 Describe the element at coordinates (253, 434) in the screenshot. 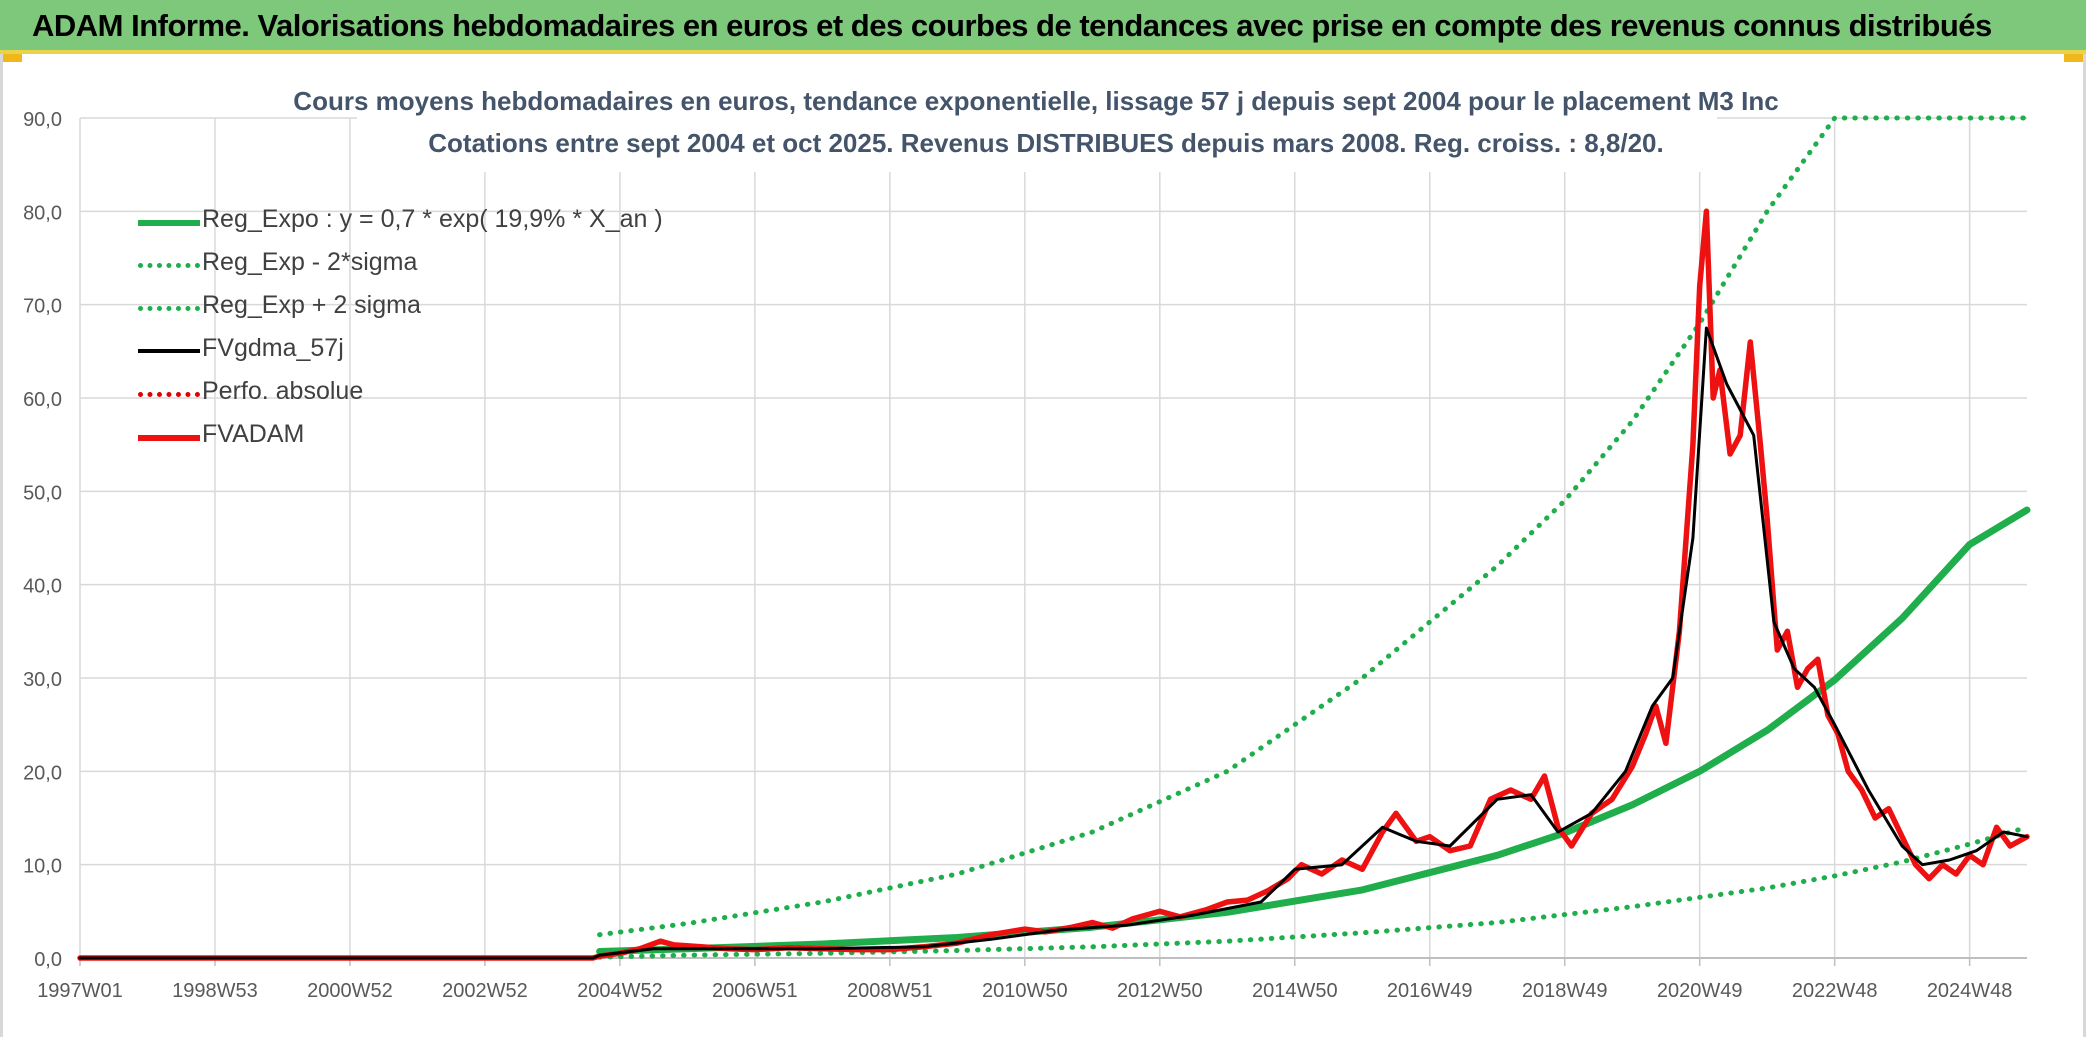

I see `legend-label: FVADAM` at that location.